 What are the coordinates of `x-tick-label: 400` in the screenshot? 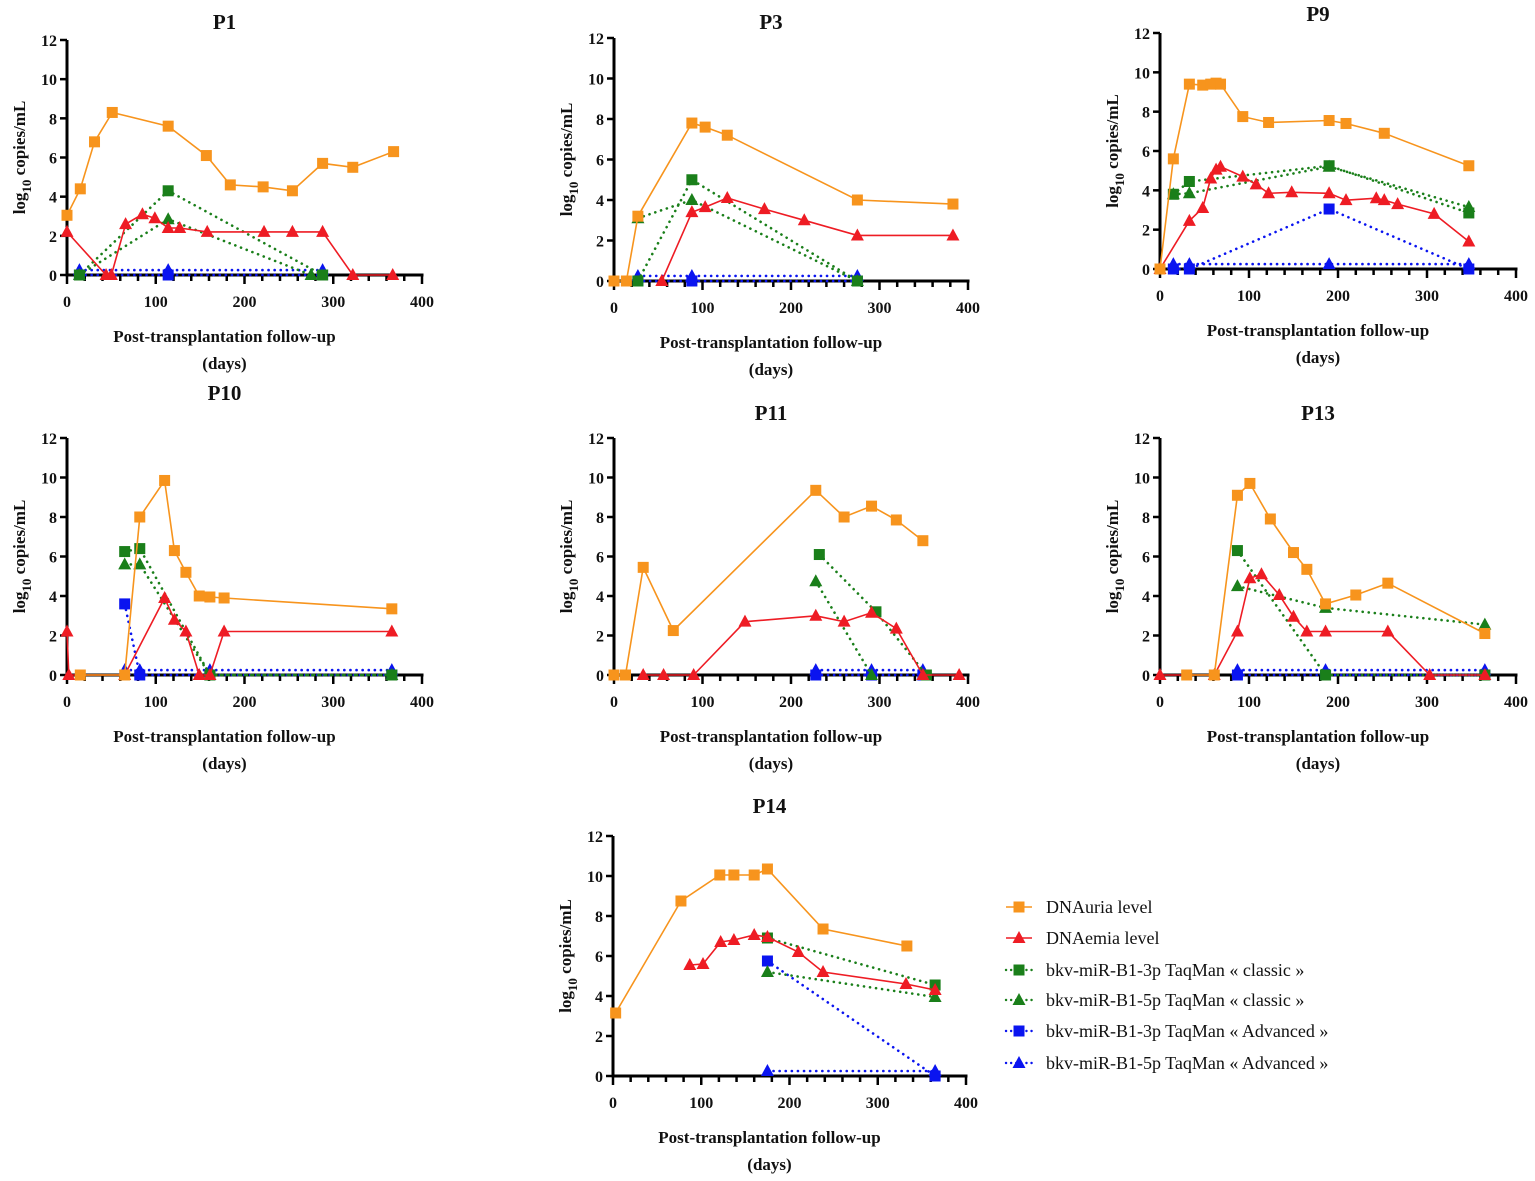 It's located at (966, 1103).